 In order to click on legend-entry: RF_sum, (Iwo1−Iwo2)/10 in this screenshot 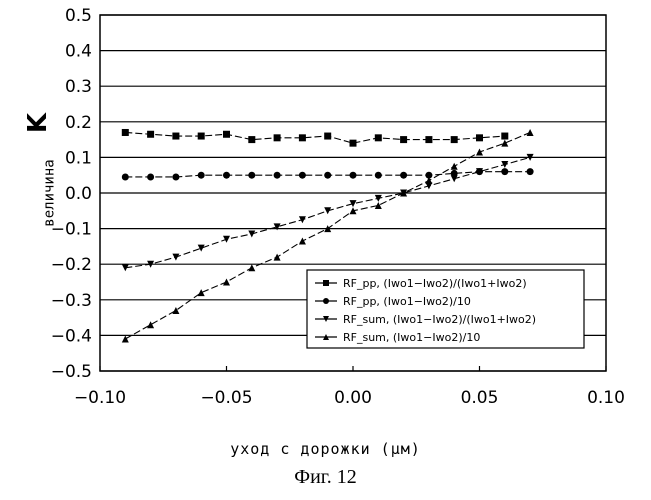, I will do `click(411, 337)`.